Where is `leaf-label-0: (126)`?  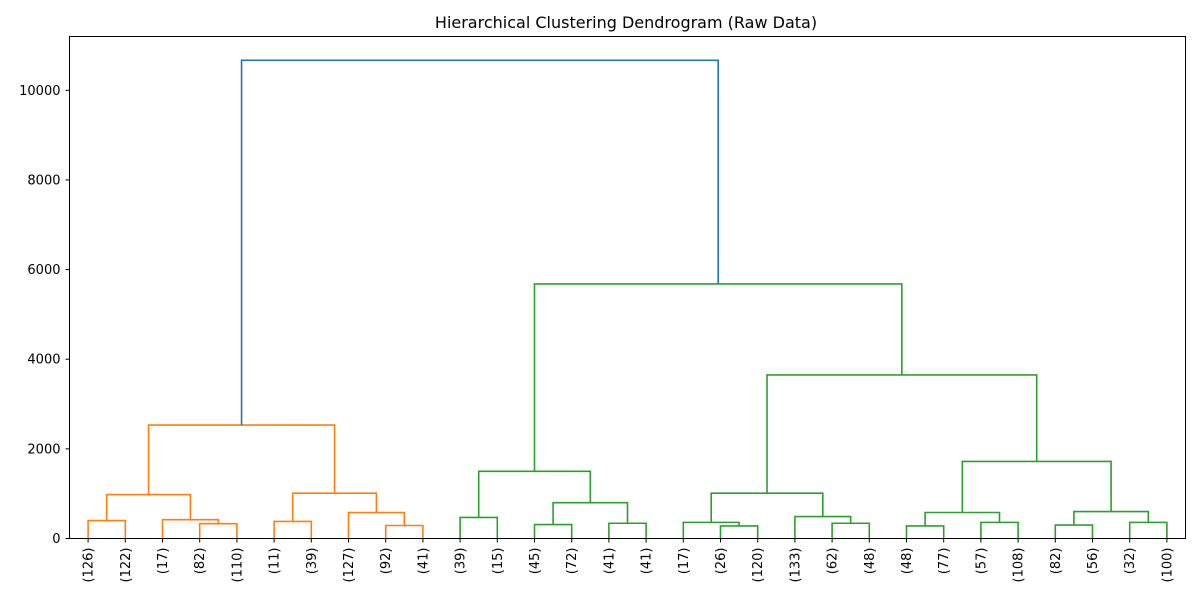
leaf-label-0: (126) is located at coordinates (89, 565).